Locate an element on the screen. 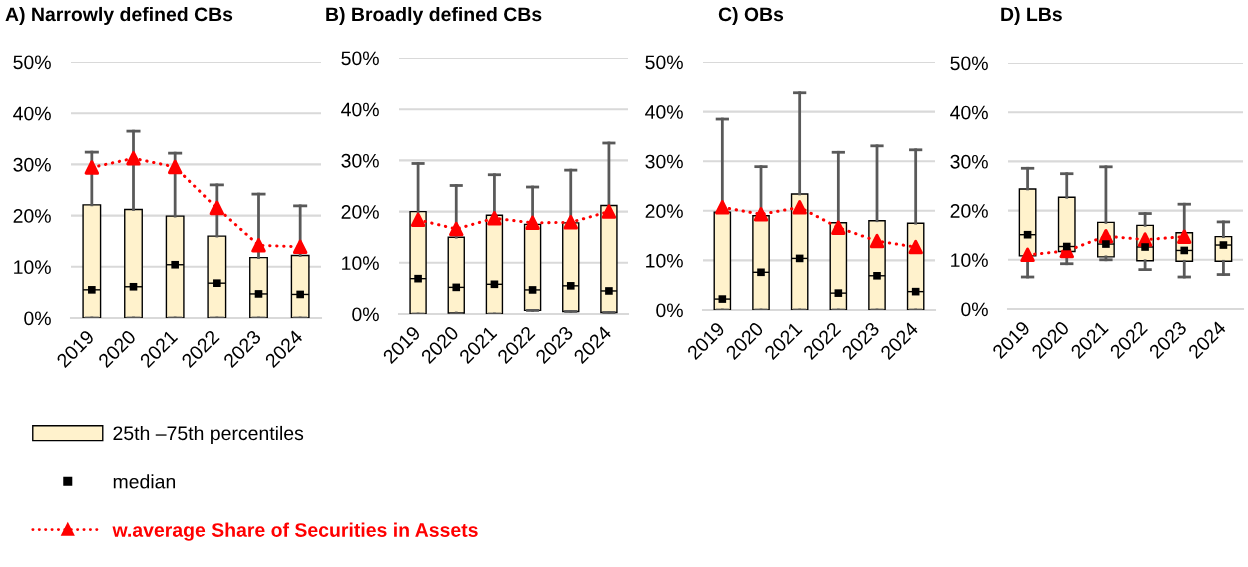  chart-title: B) Broadly defined CBs is located at coordinates (434, 16).